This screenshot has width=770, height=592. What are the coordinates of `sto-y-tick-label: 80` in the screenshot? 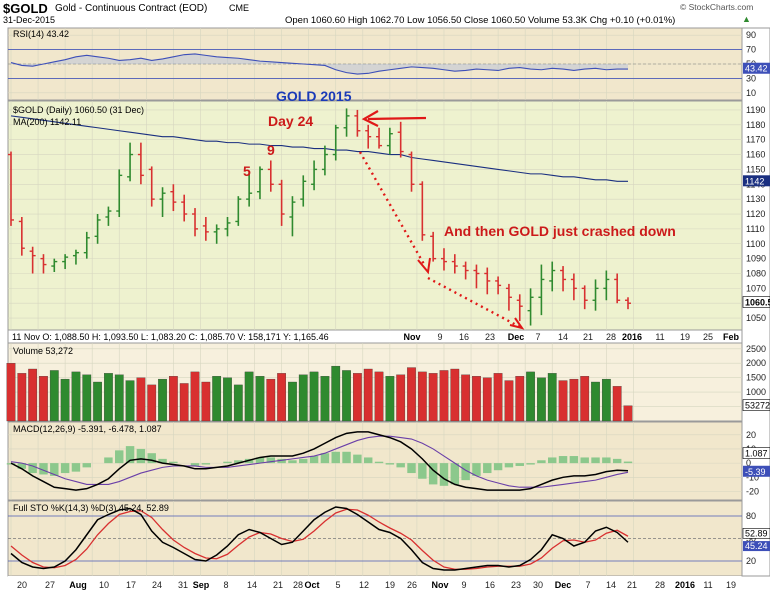 It's located at (751, 516).